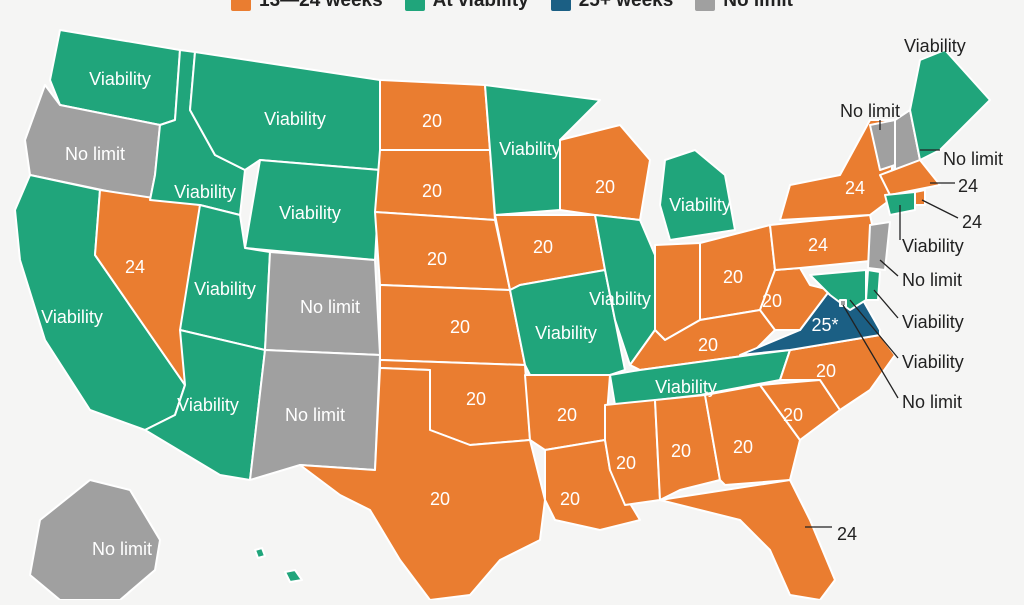 The image size is (1024, 605). I want to click on state-label-al: 20, so click(681, 451).